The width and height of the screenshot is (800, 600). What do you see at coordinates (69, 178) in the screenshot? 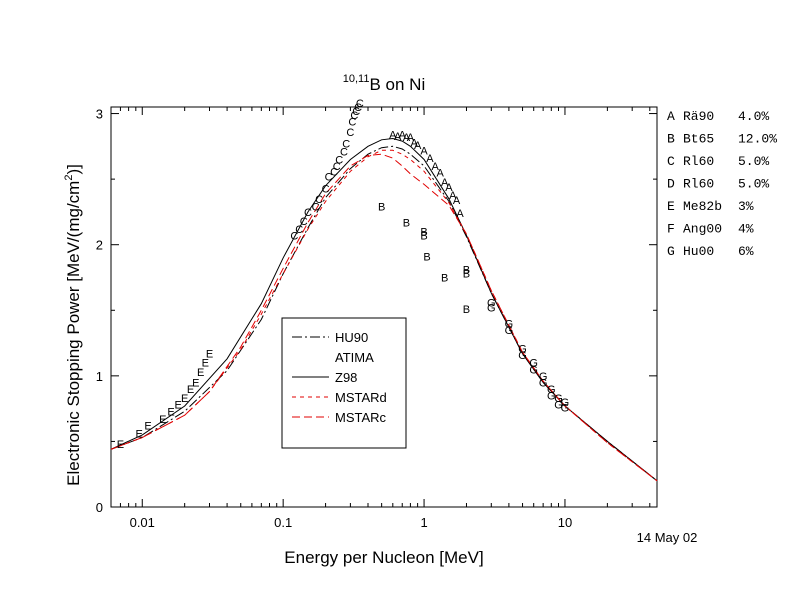
I see `y-axis-label-sup: 2` at bounding box center [69, 178].